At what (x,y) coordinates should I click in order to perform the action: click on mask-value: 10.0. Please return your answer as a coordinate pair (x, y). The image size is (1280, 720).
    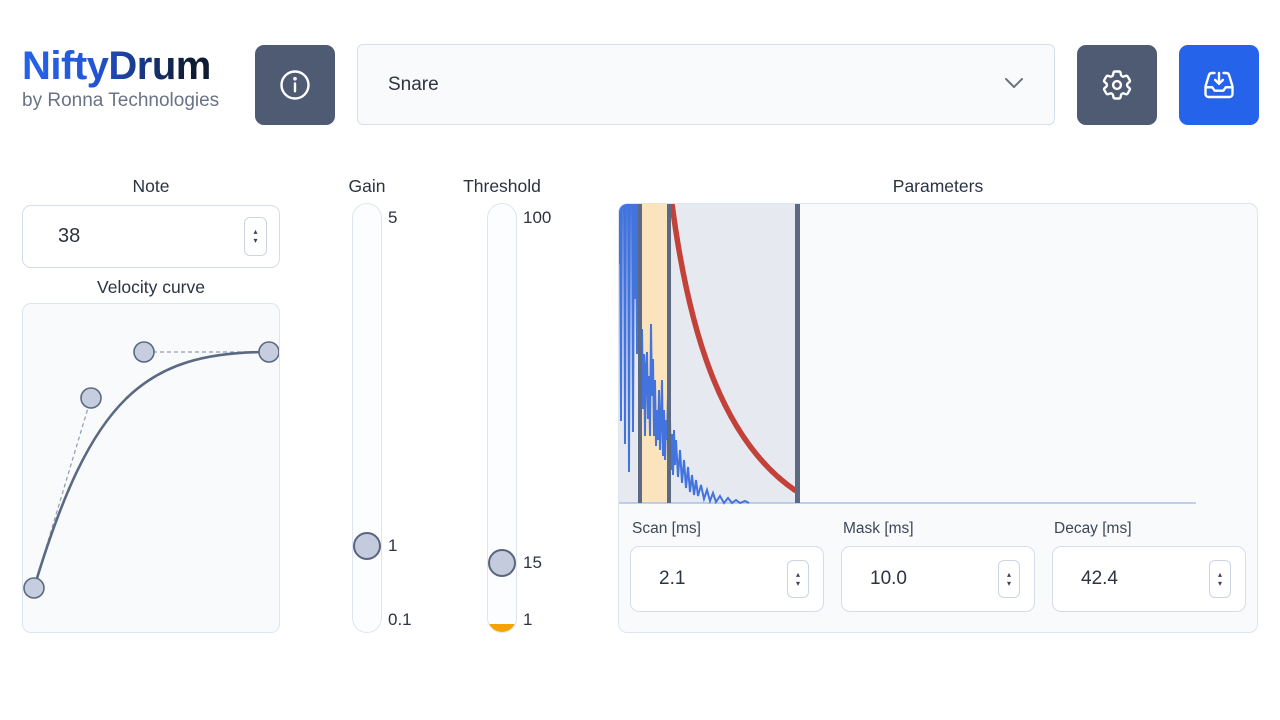
    Looking at the image, I should click on (888, 578).